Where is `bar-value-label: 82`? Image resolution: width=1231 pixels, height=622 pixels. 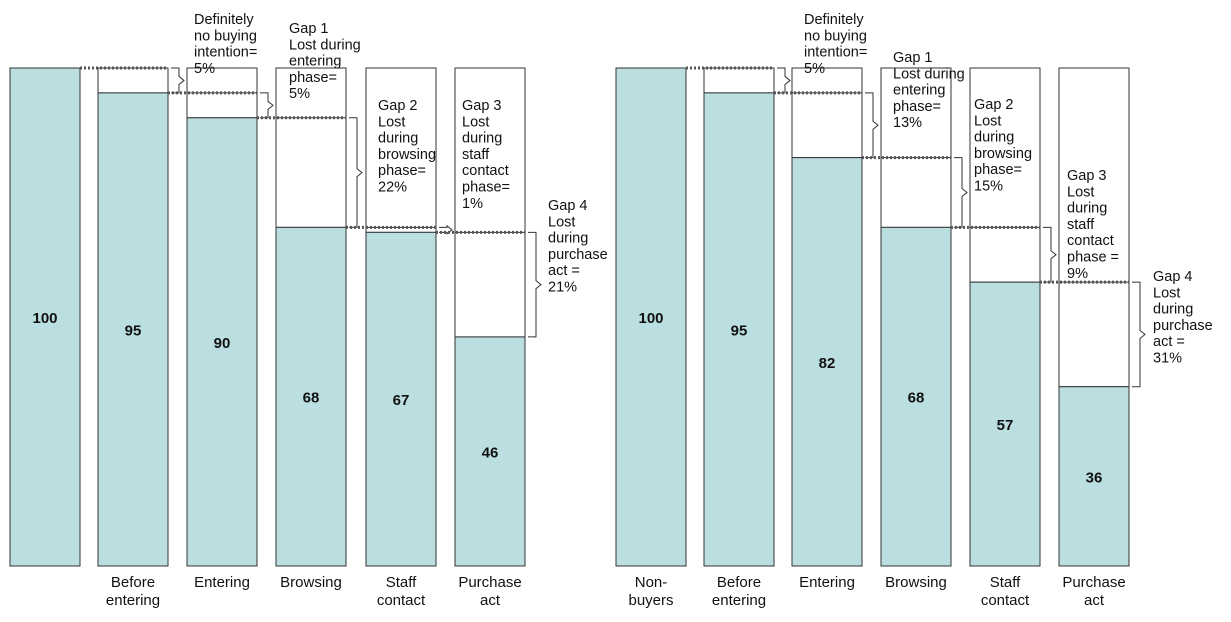 bar-value-label: 82 is located at coordinates (827, 363).